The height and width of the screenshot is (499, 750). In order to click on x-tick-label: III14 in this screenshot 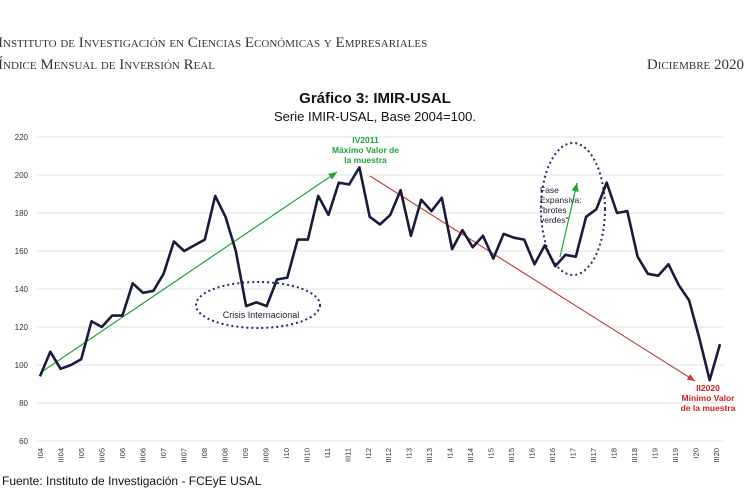, I will do `click(470, 455)`.